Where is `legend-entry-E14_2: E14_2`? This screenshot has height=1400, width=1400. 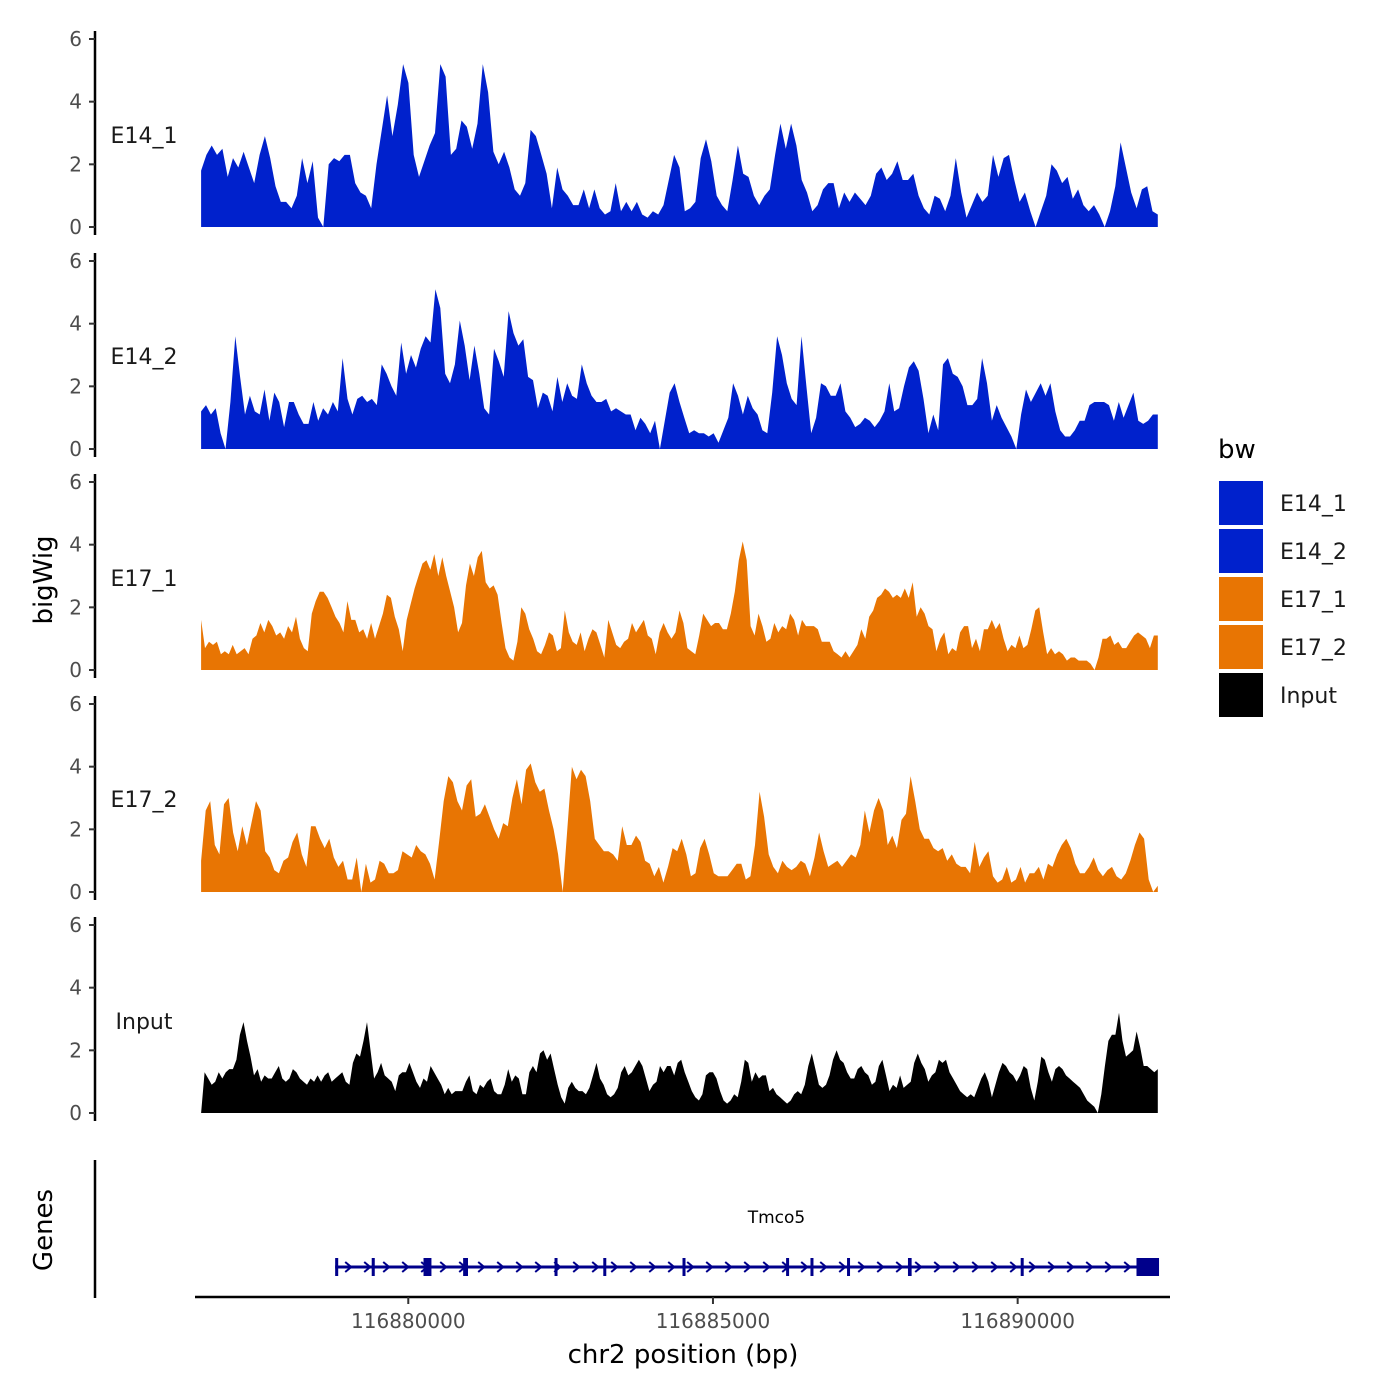 legend-entry-E14_2: E14_2 is located at coordinates (1283, 551).